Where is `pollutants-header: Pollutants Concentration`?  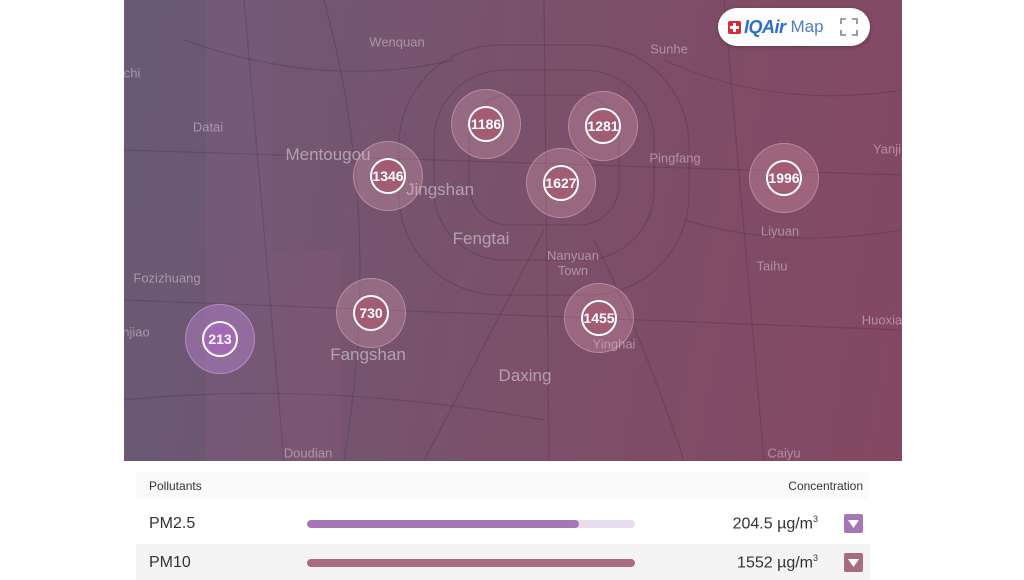 pollutants-header: Pollutants Concentration is located at coordinates (503, 485).